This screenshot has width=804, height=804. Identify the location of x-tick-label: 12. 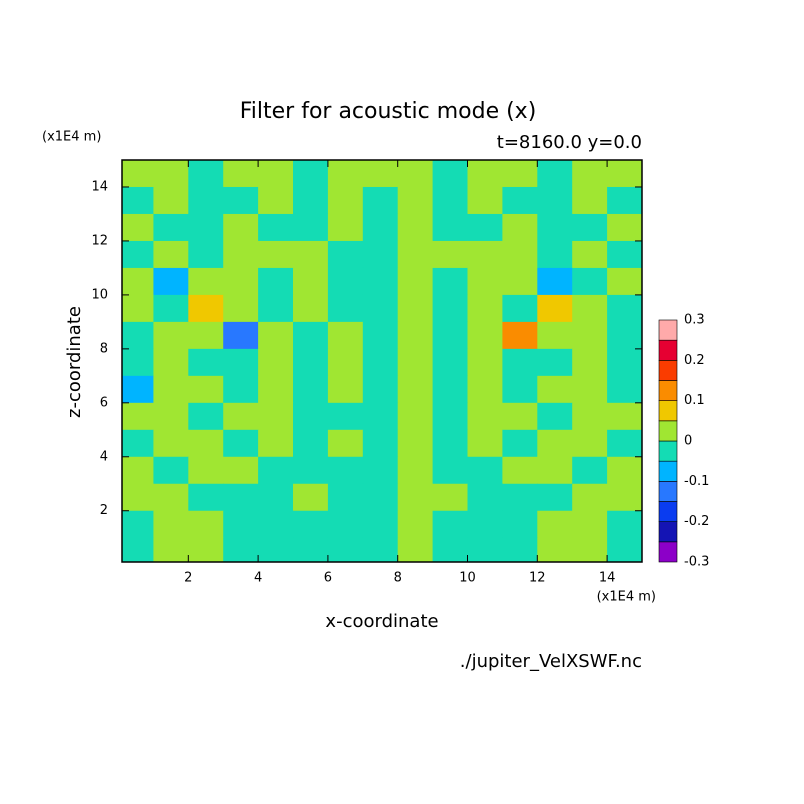
(537, 578).